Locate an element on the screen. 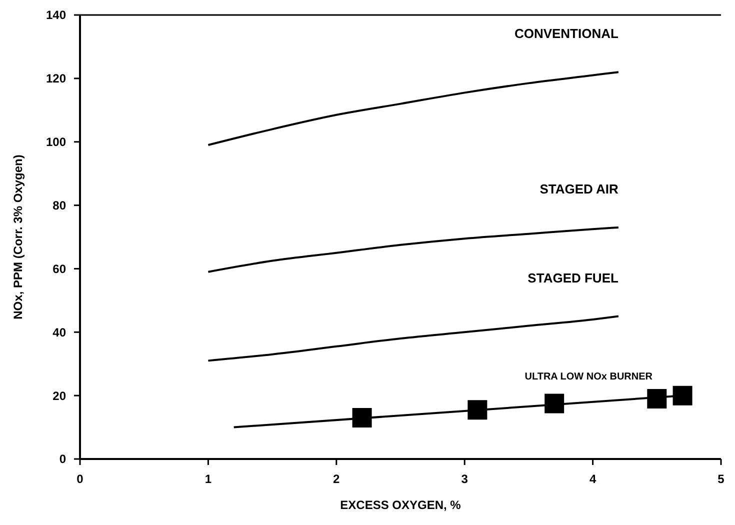 The image size is (735, 525). y-tick-label: 40 is located at coordinates (59, 332).